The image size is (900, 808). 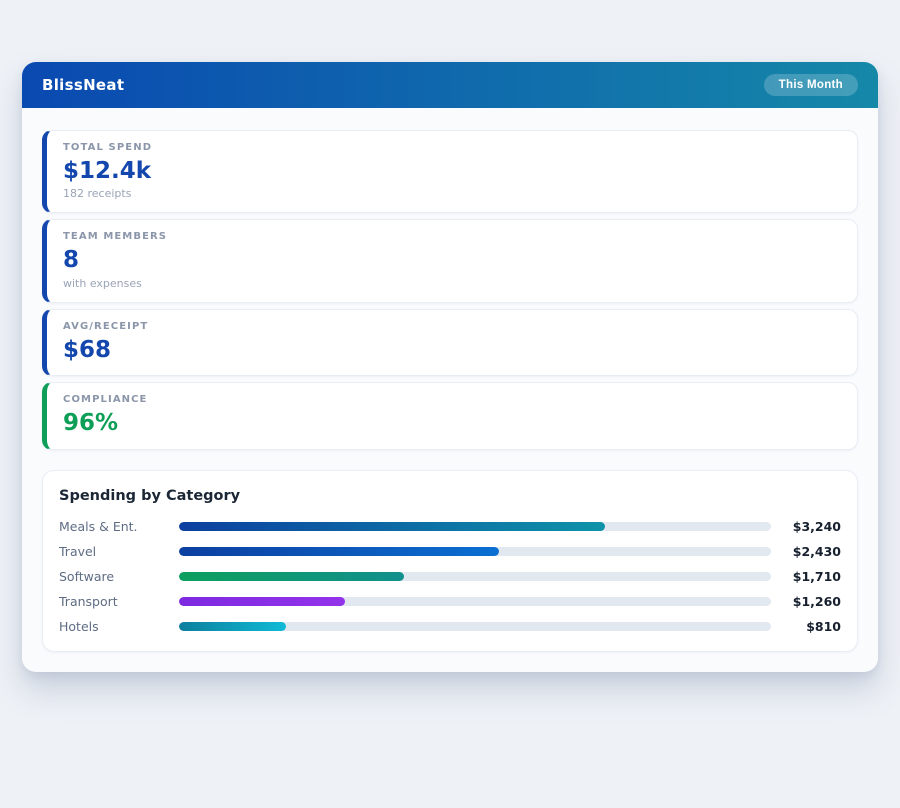 I want to click on app-title: BlissNeat, so click(x=83, y=85).